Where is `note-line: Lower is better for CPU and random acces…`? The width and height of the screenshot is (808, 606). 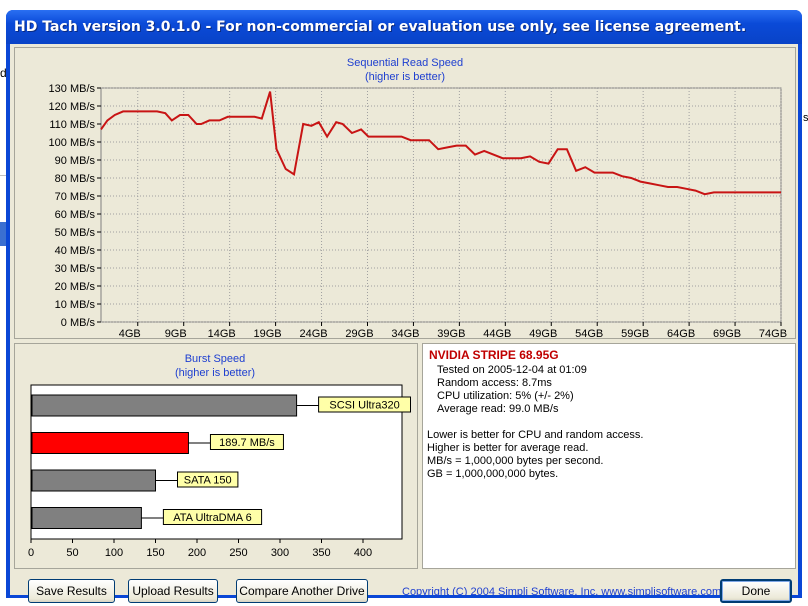 note-line: Lower is better for CPU and random acces… is located at coordinates (535, 435).